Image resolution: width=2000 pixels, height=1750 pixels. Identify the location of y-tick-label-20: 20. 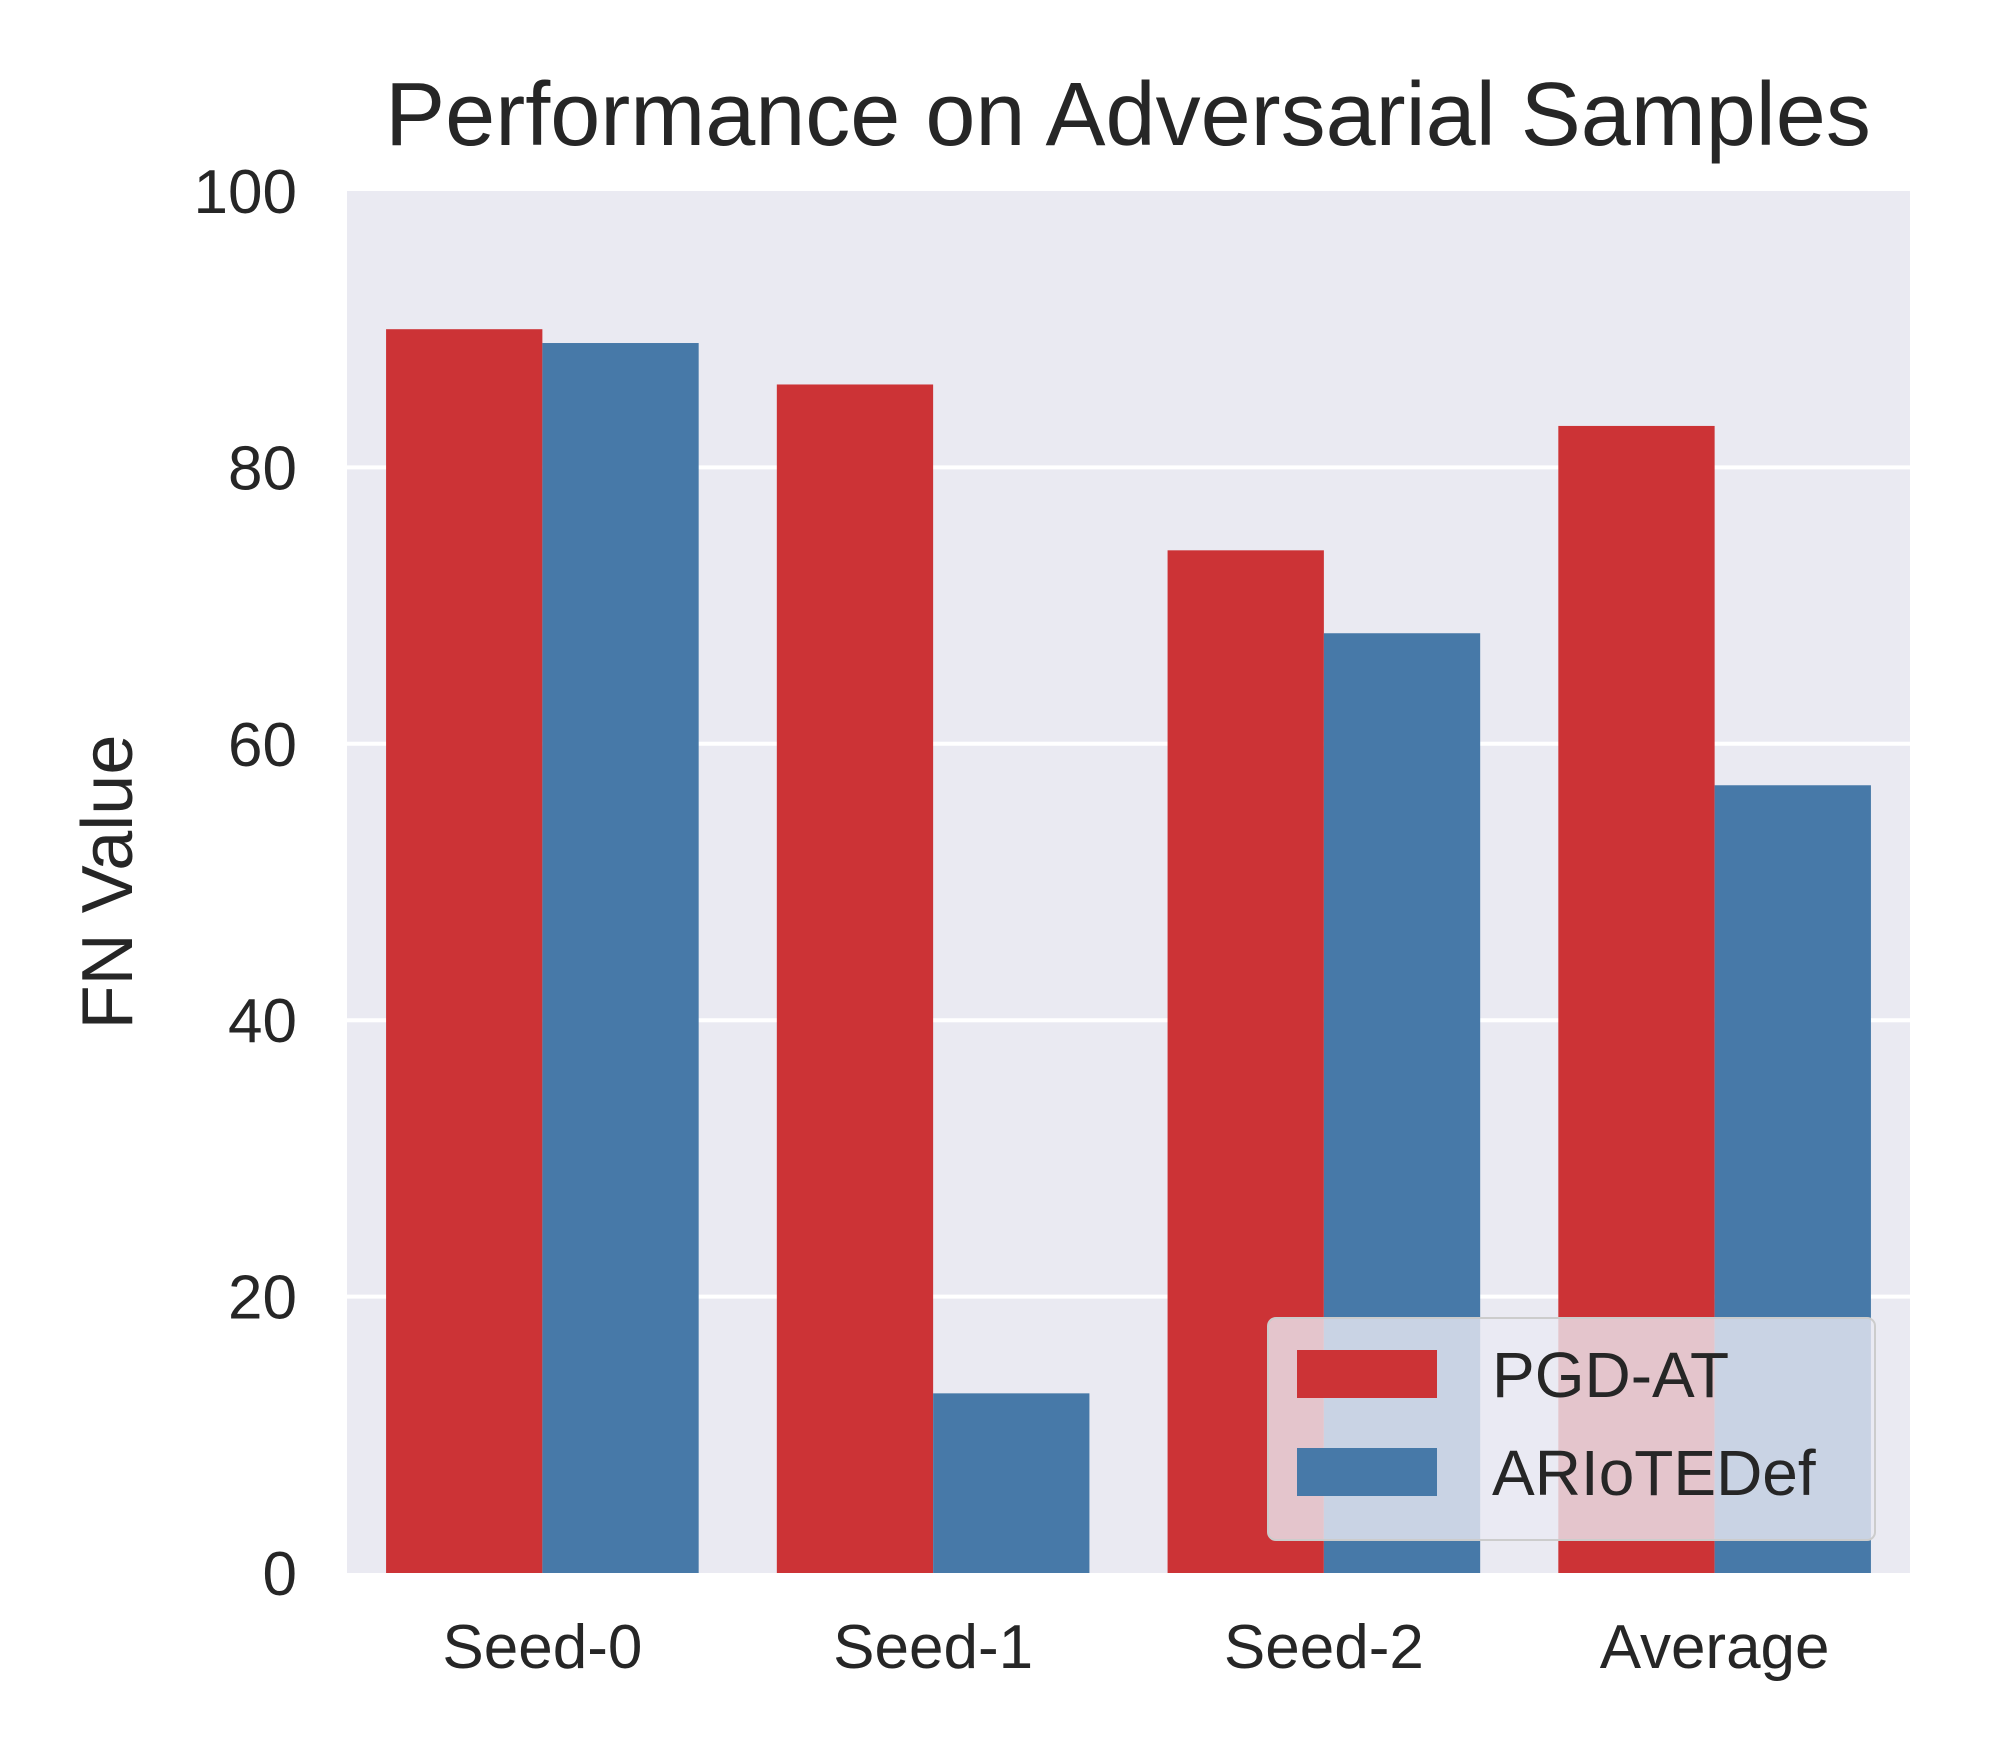
(262, 1298).